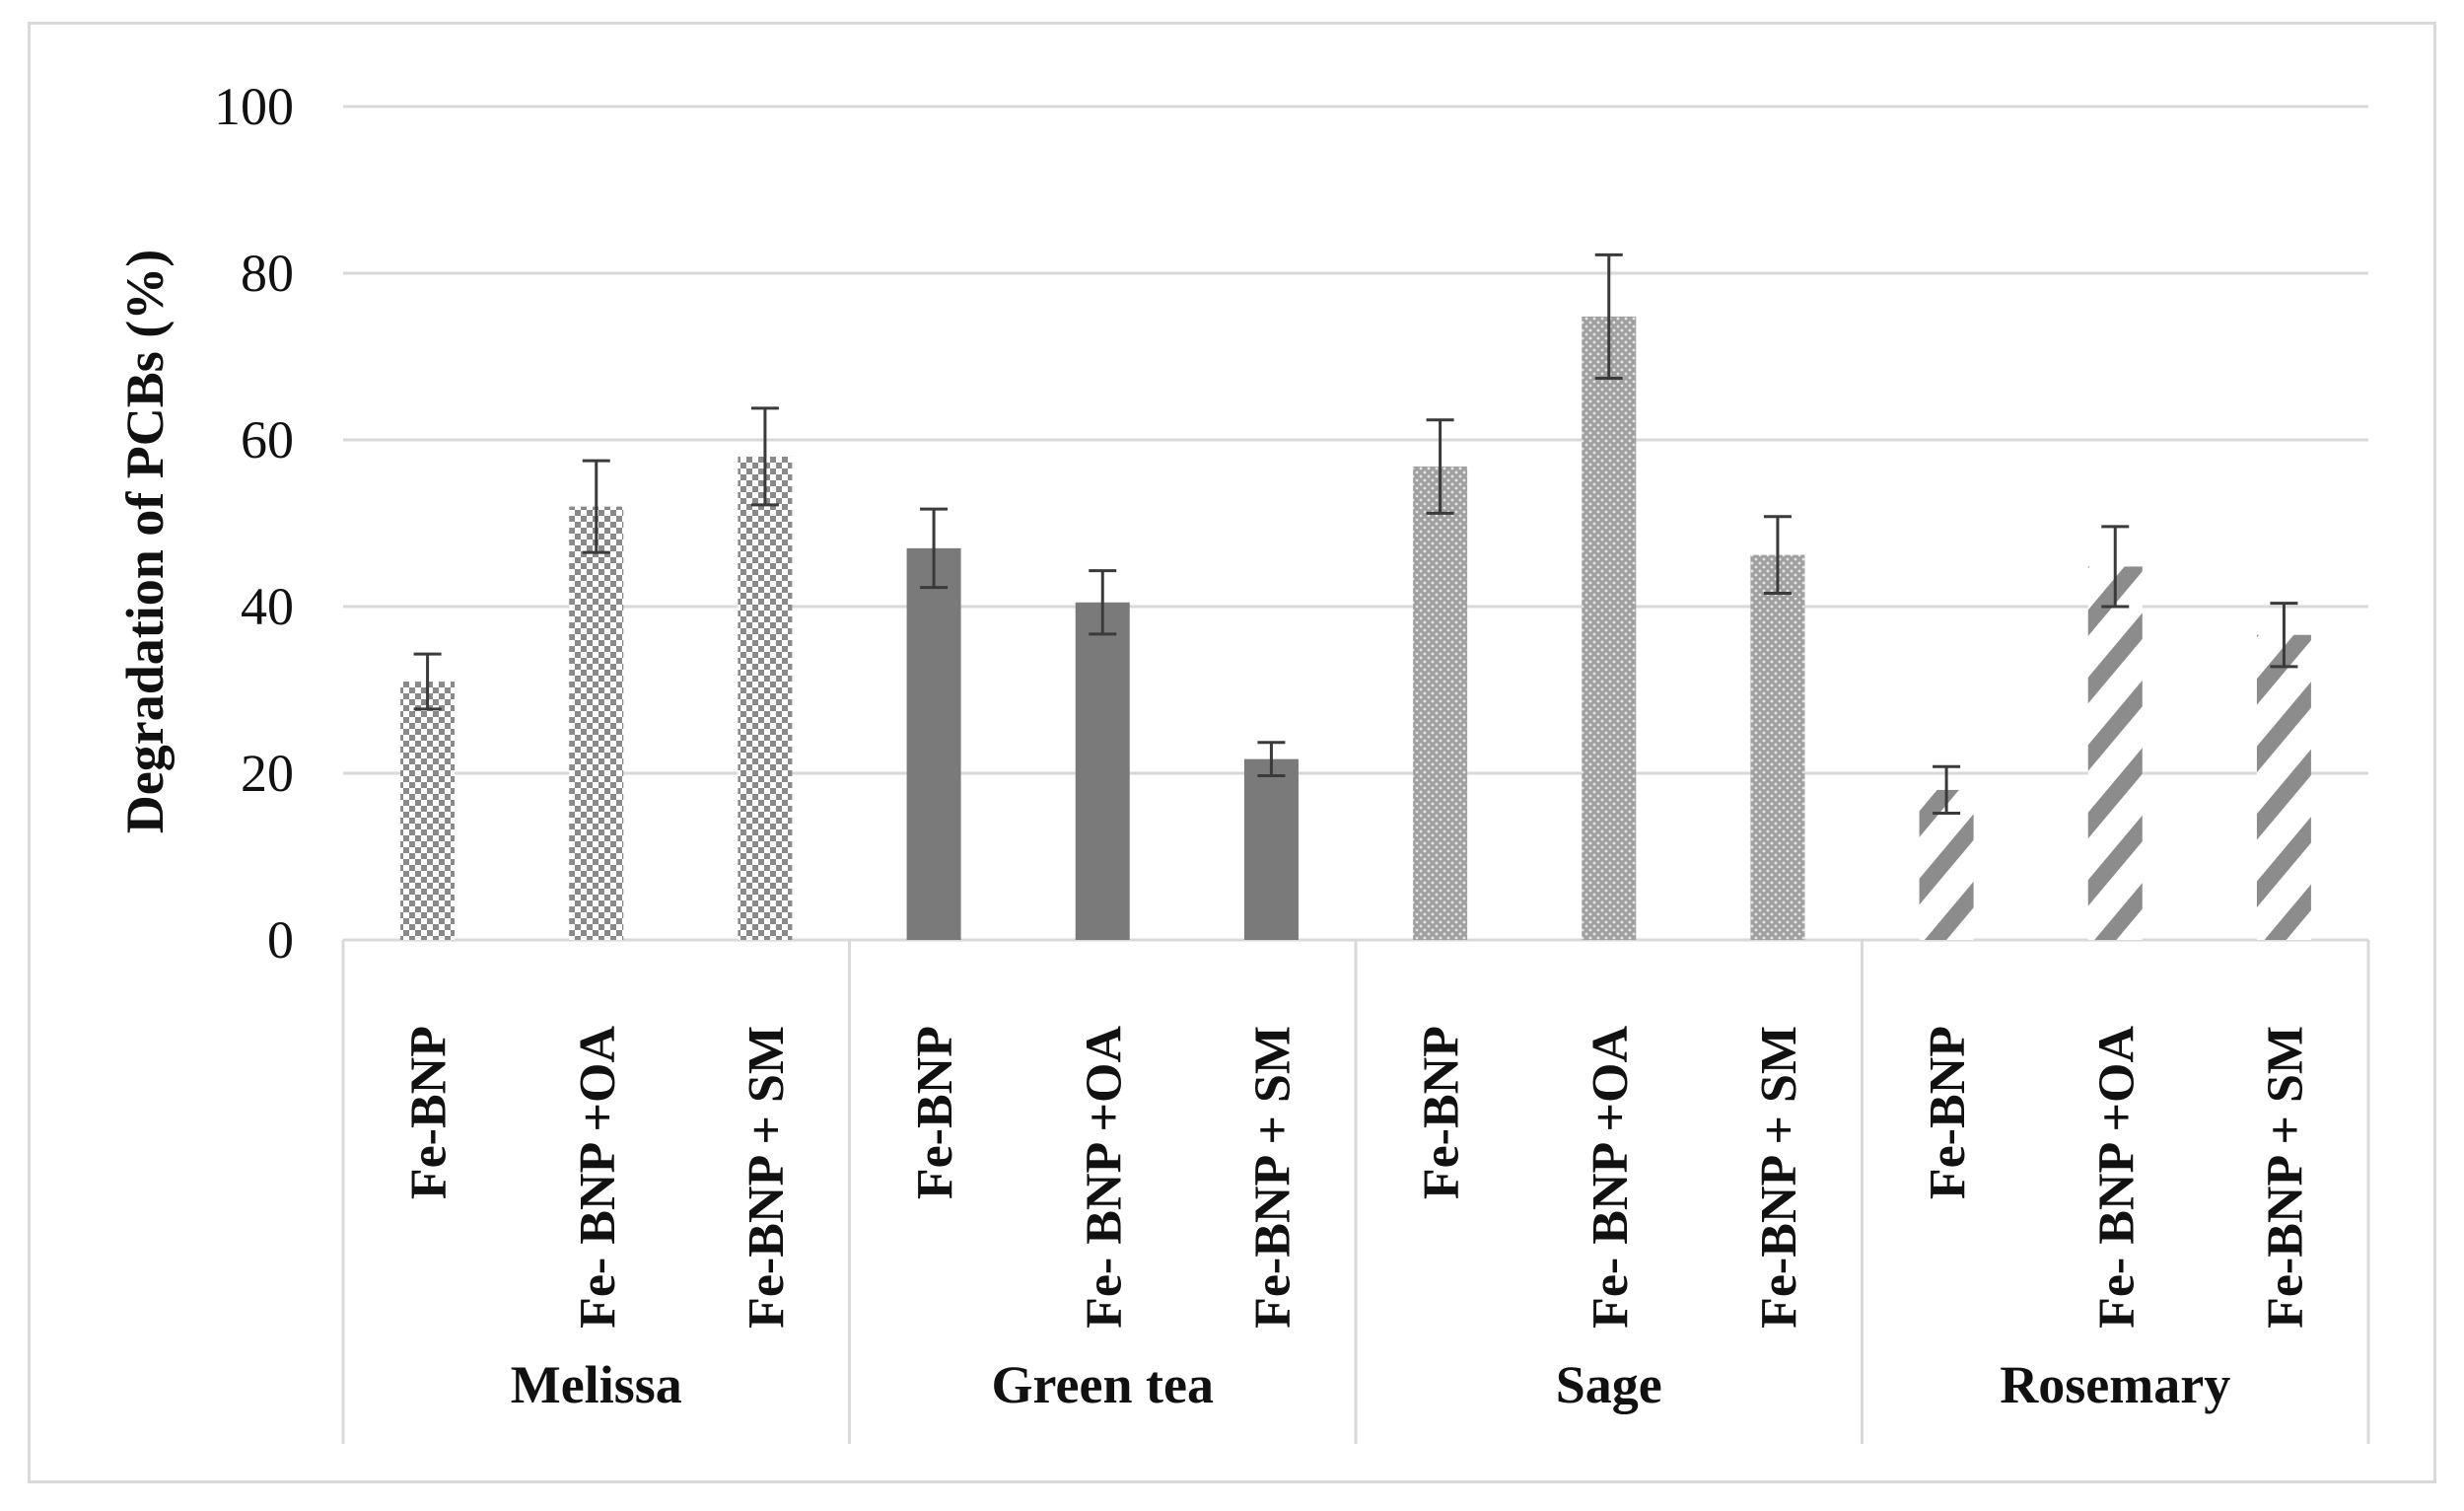 This screenshot has width=2464, height=1511. Describe the element at coordinates (2115, 1384) in the screenshot. I see `group-label-rosemary: Rosemary` at that location.